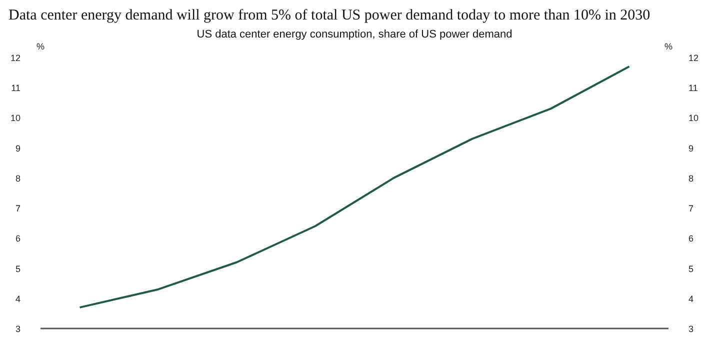  What do you see at coordinates (40, 47) in the screenshot?
I see `y-axis-title: %` at bounding box center [40, 47].